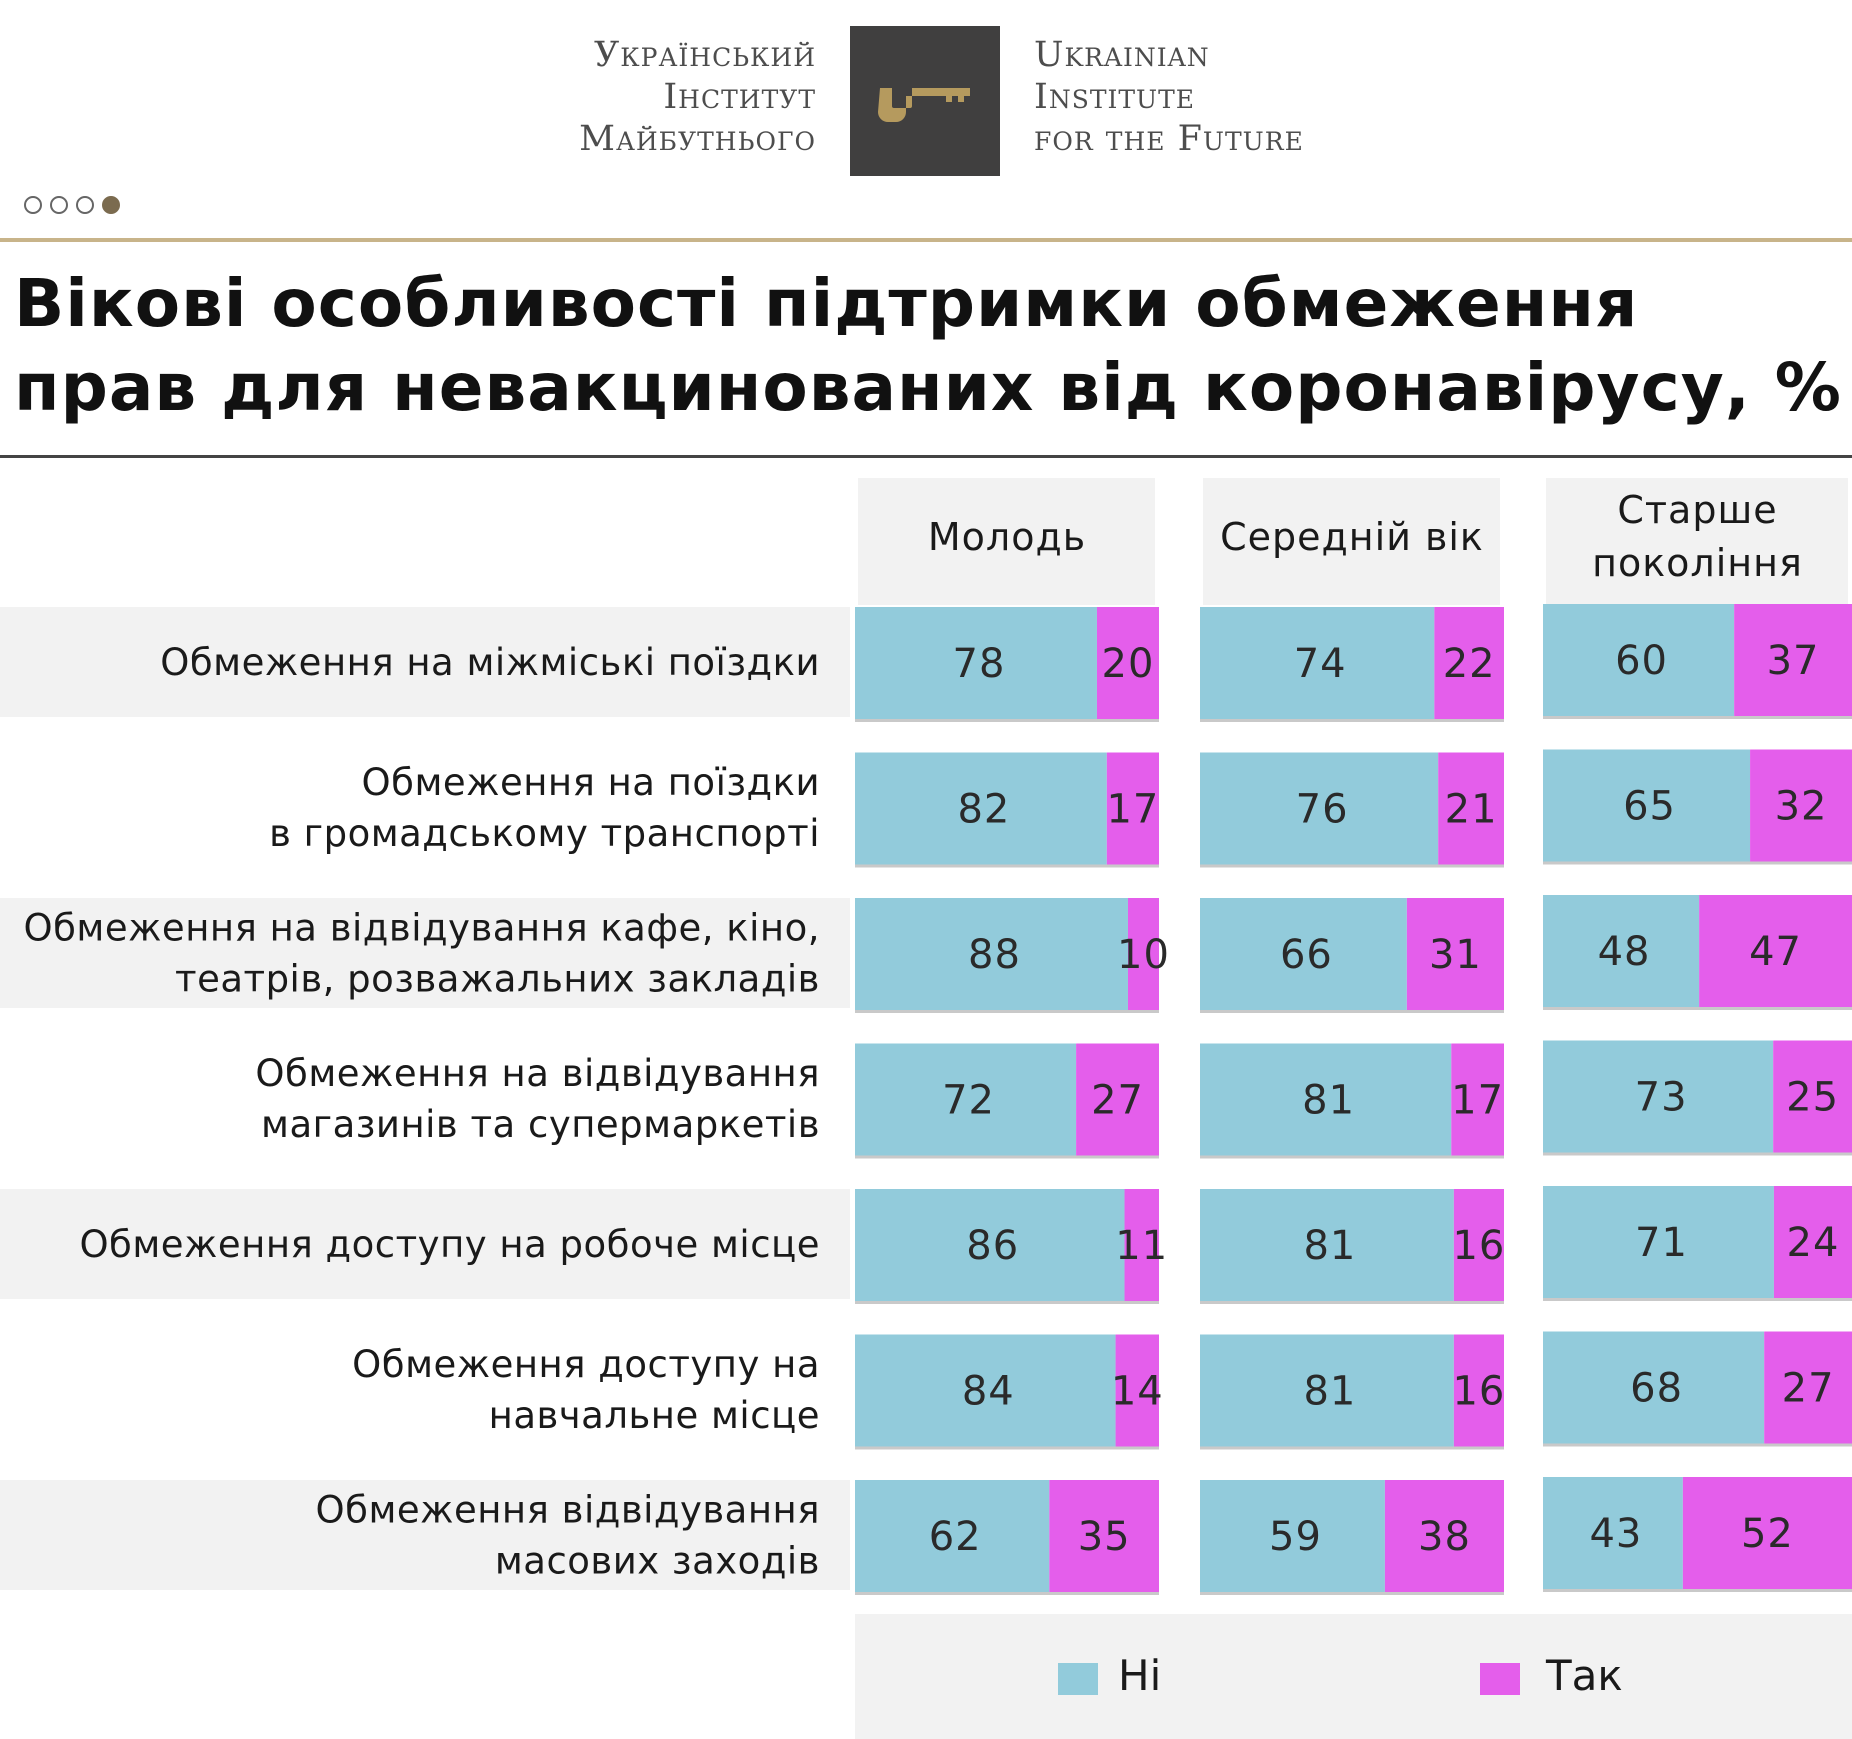 The width and height of the screenshot is (1852, 1739). Describe the element at coordinates (1812, 1098) in the screenshot. I see `data-label-yes: 25` at that location.